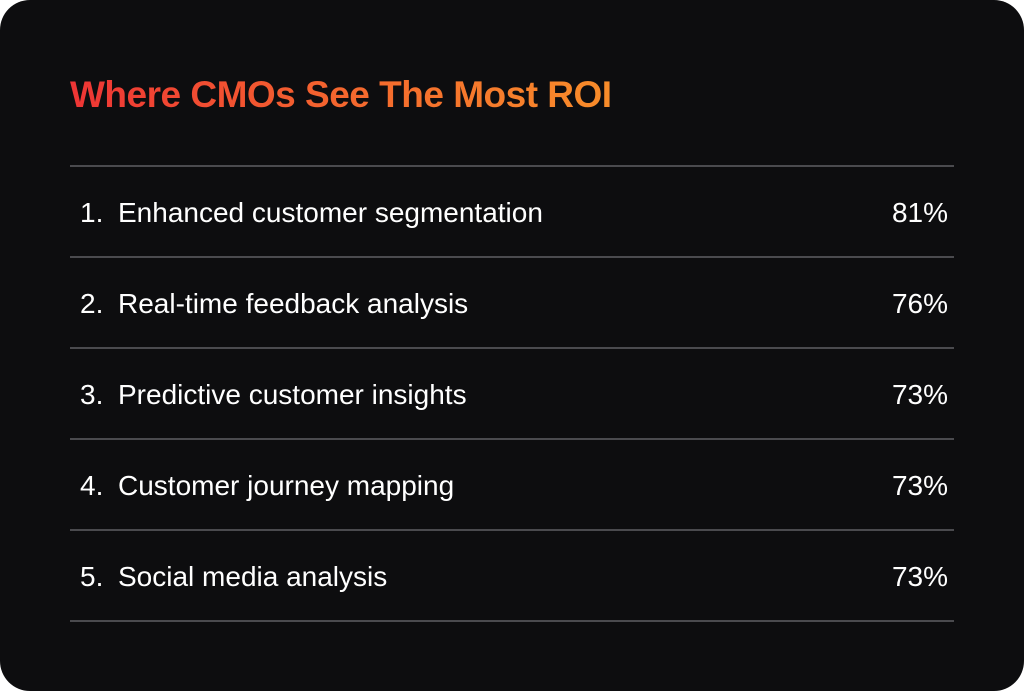 Image resolution: width=1024 pixels, height=691 pixels. What do you see at coordinates (512, 576) in the screenshot?
I see `table-row: 5. Social media analysis 73%` at bounding box center [512, 576].